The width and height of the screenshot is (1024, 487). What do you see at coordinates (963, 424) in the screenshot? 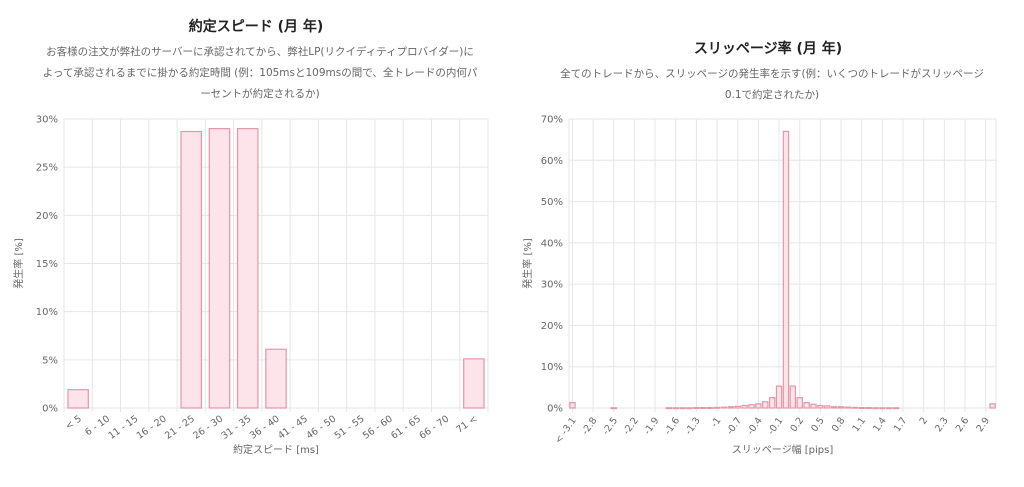
I see `x-tick-label: 2.6` at bounding box center [963, 424].